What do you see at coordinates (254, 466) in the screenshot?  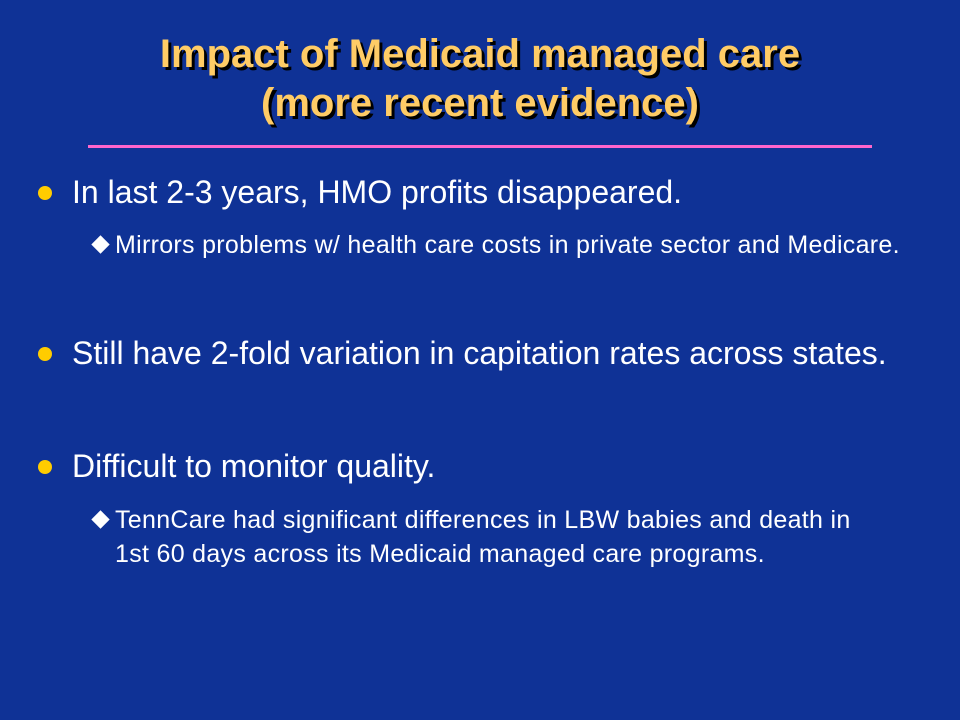 I see `bullet-item-3: Difficult to monitor quality.` at bounding box center [254, 466].